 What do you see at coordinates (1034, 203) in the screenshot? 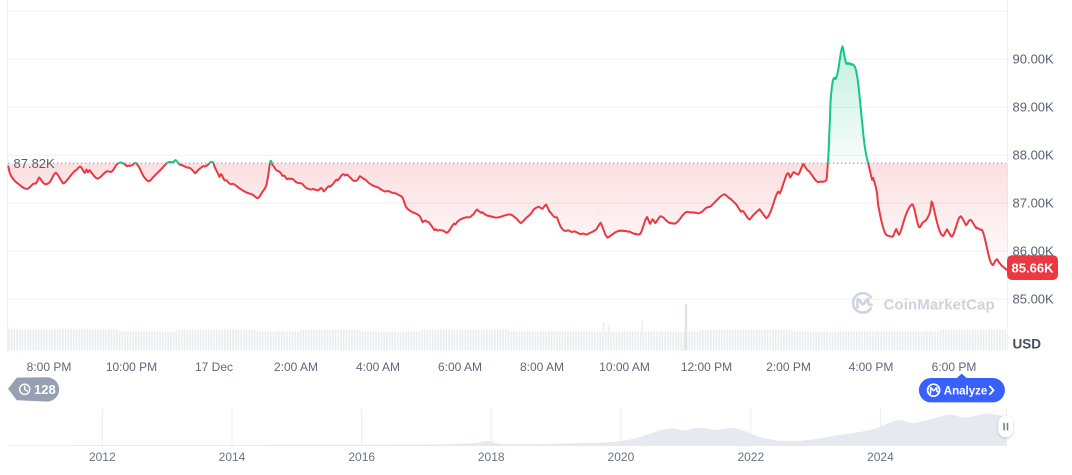
I see `svg-text: 87.00K` at bounding box center [1034, 203].